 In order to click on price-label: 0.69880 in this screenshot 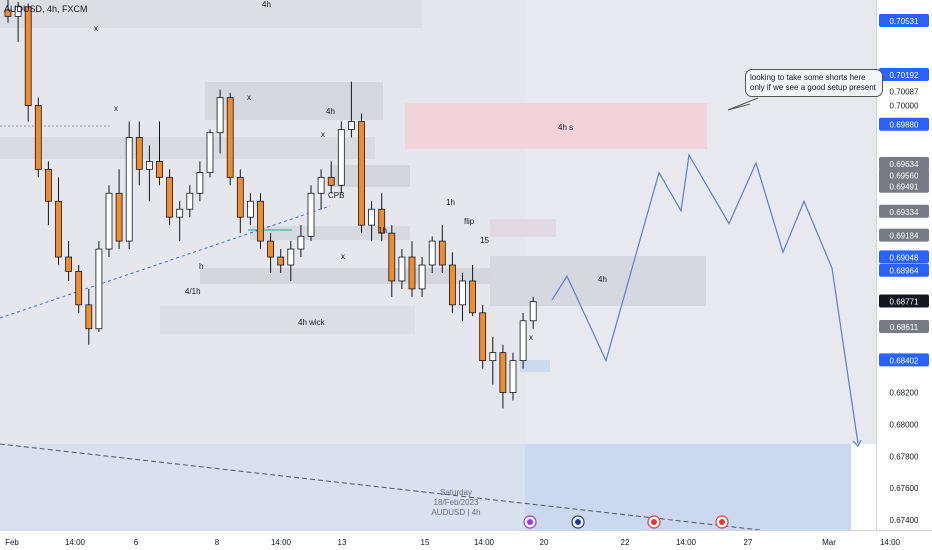, I will do `click(904, 125)`.